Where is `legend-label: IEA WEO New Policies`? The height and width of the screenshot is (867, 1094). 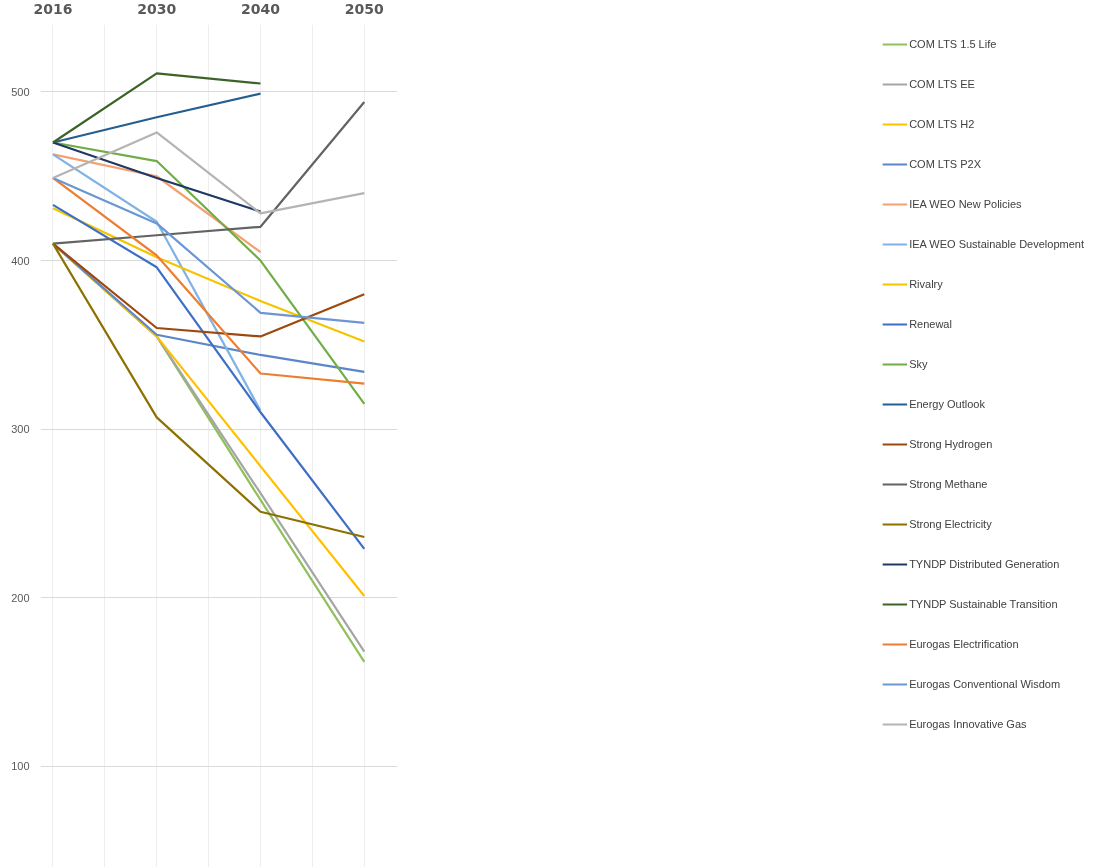
legend-label: IEA WEO New Policies is located at coordinates (965, 204).